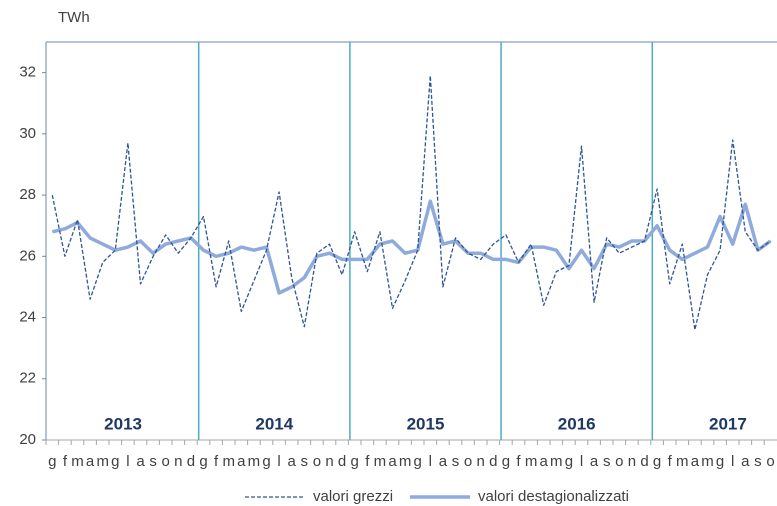 The image size is (777, 506). What do you see at coordinates (577, 423) in the screenshot?
I see `year-label: 2016` at bounding box center [577, 423].